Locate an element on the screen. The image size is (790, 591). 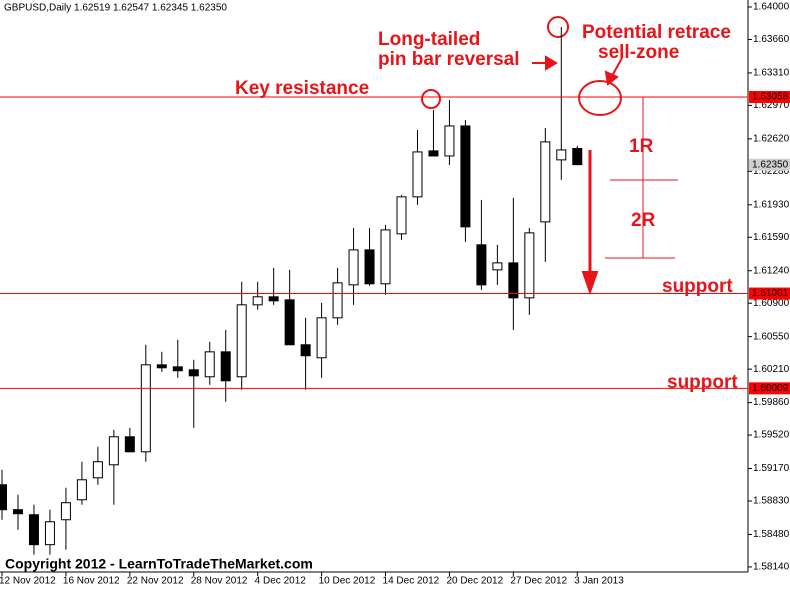
y-tick-label: 1.63310 is located at coordinates (771, 73).